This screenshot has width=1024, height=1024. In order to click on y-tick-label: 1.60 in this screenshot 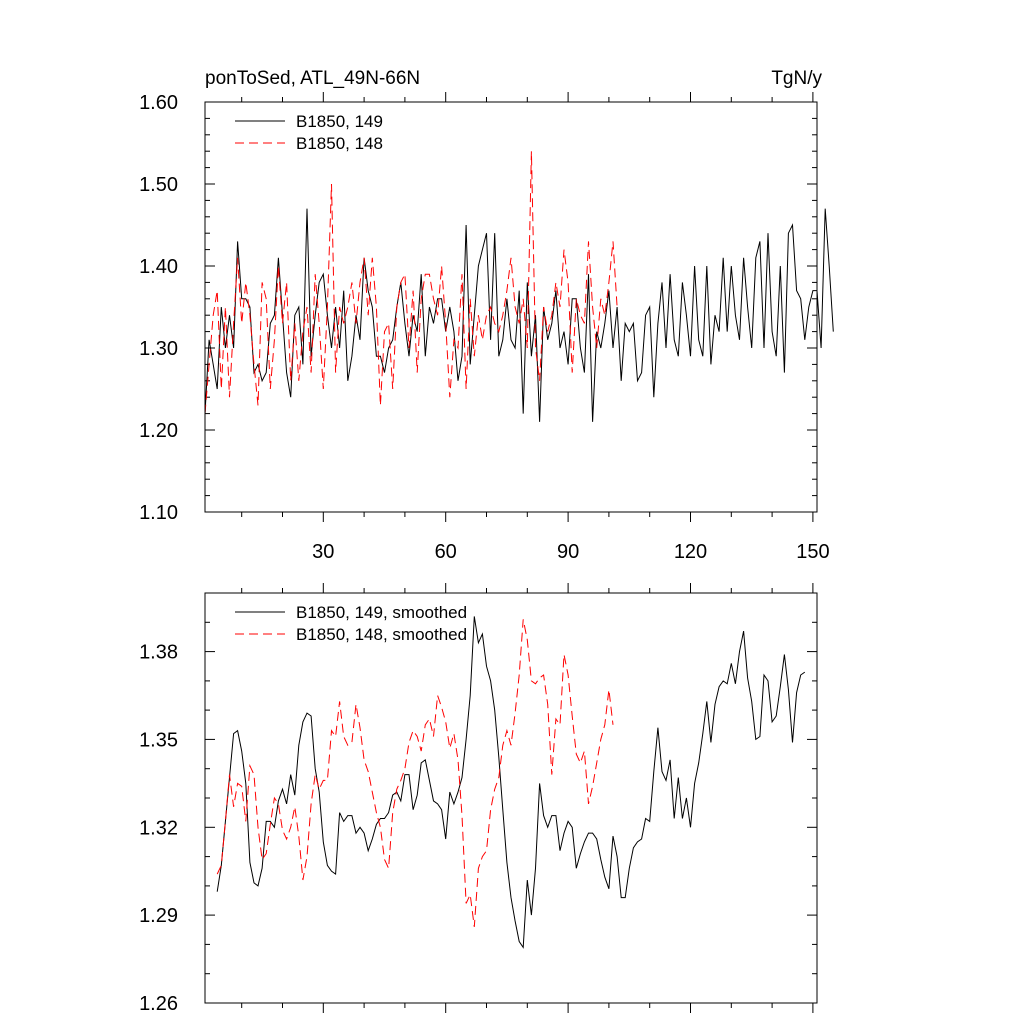, I will do `click(158, 103)`.